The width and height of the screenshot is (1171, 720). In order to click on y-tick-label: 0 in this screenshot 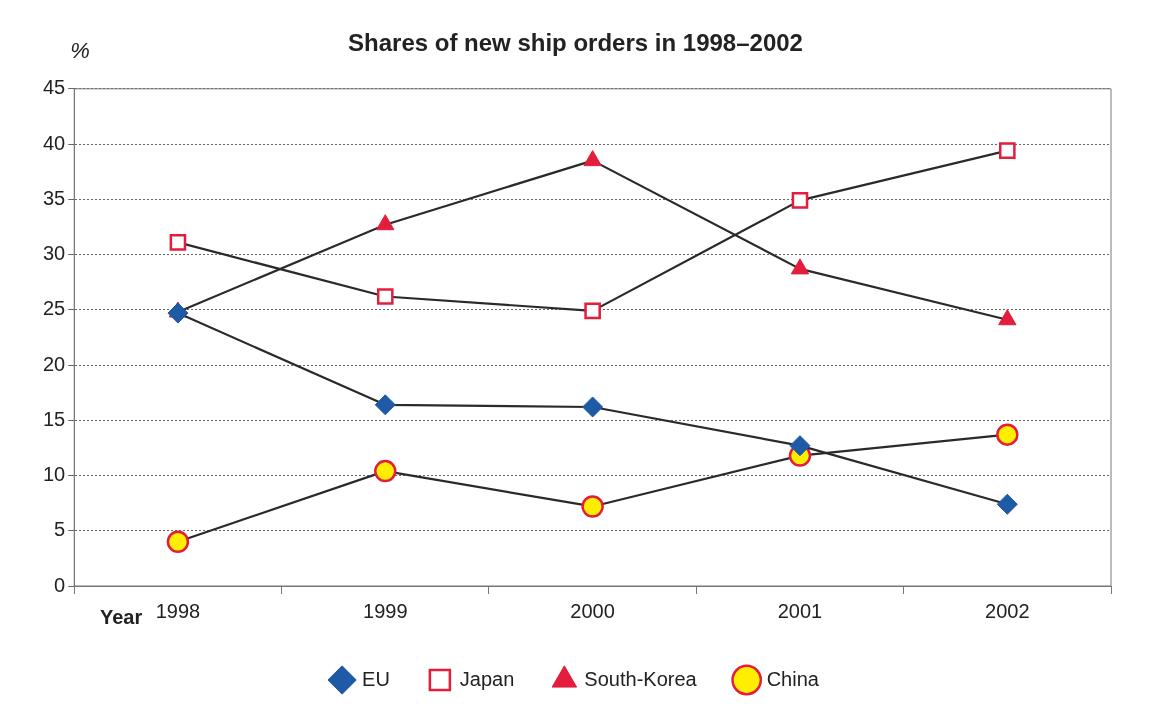, I will do `click(60, 584)`.